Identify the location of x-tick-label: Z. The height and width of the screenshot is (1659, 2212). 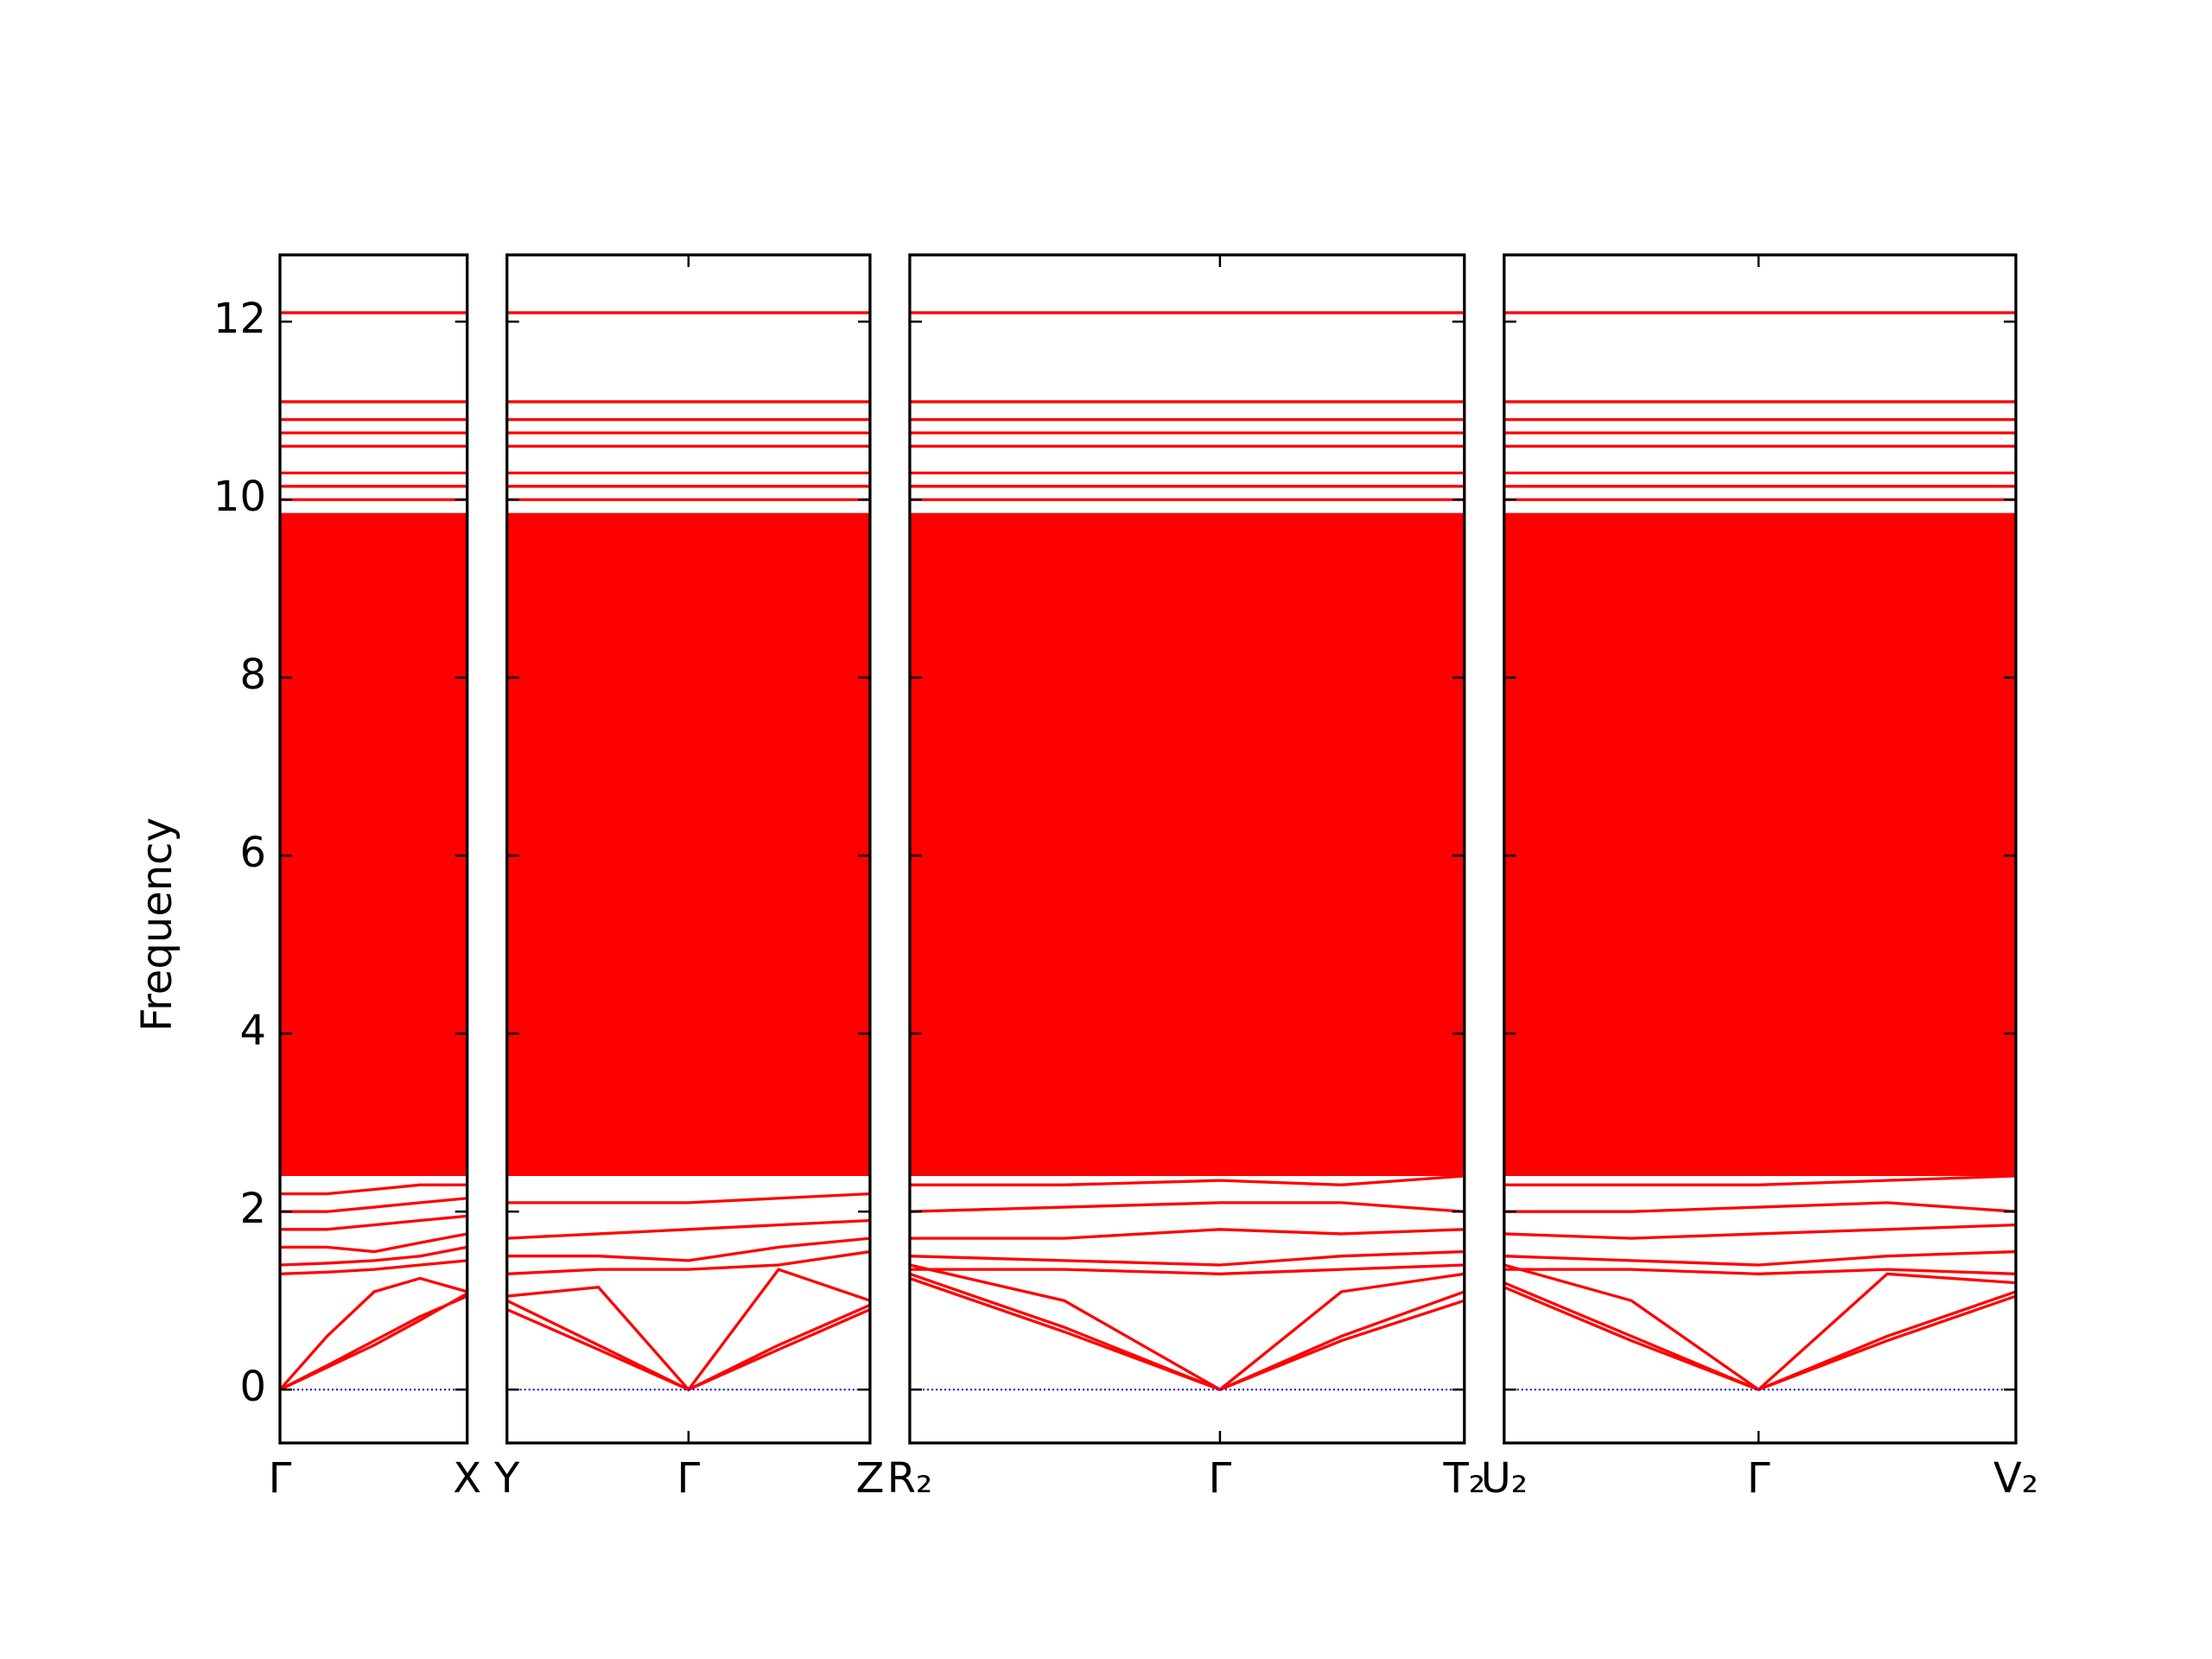
(869, 1478).